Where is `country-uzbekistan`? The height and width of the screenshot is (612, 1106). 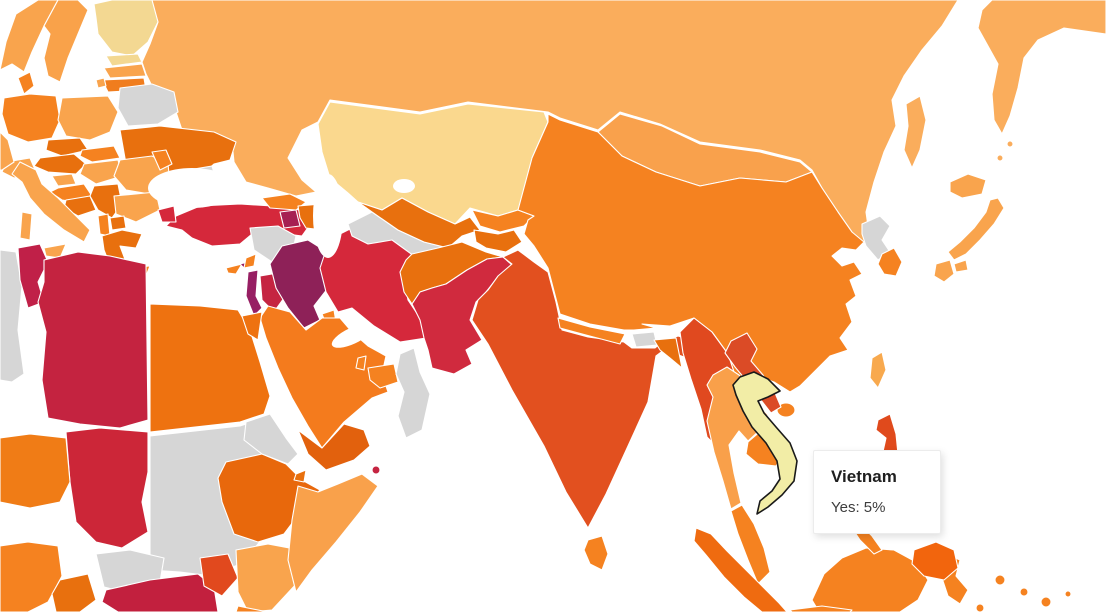
country-uzbekistan is located at coordinates (419, 223).